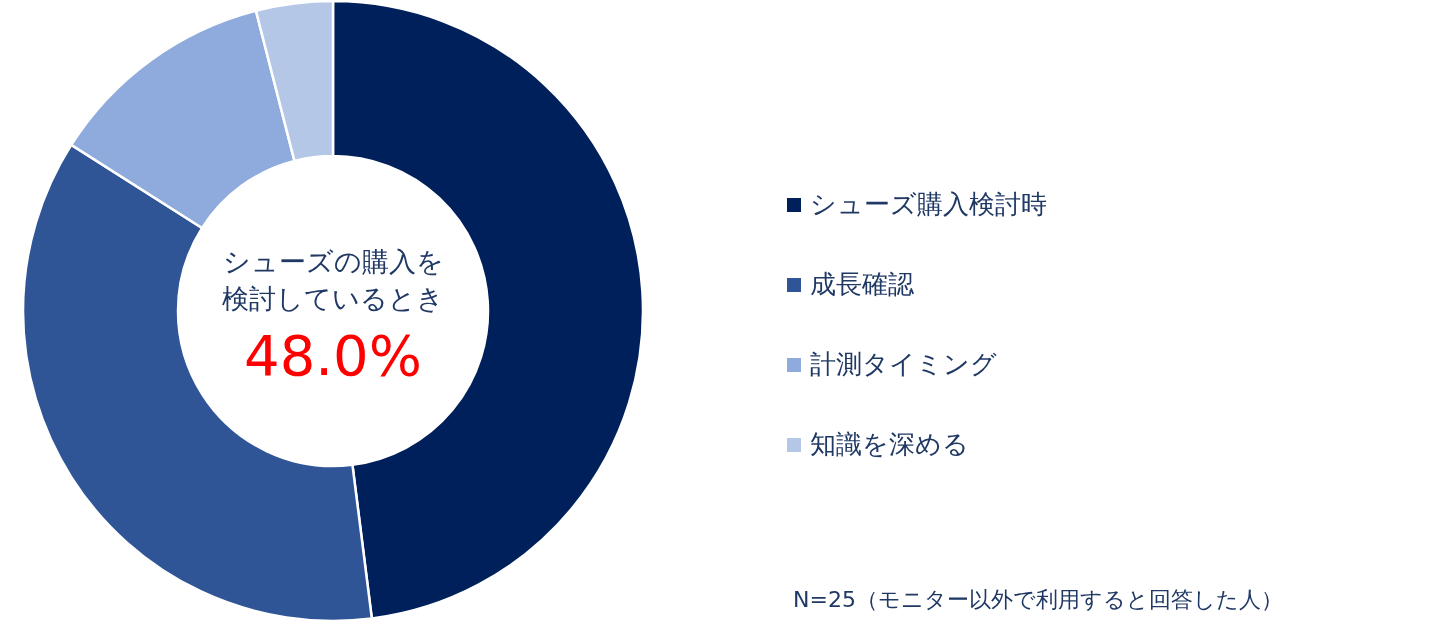 Image resolution: width=1433 pixels, height=632 pixels. I want to click on text: 48.0%, so click(333, 356).